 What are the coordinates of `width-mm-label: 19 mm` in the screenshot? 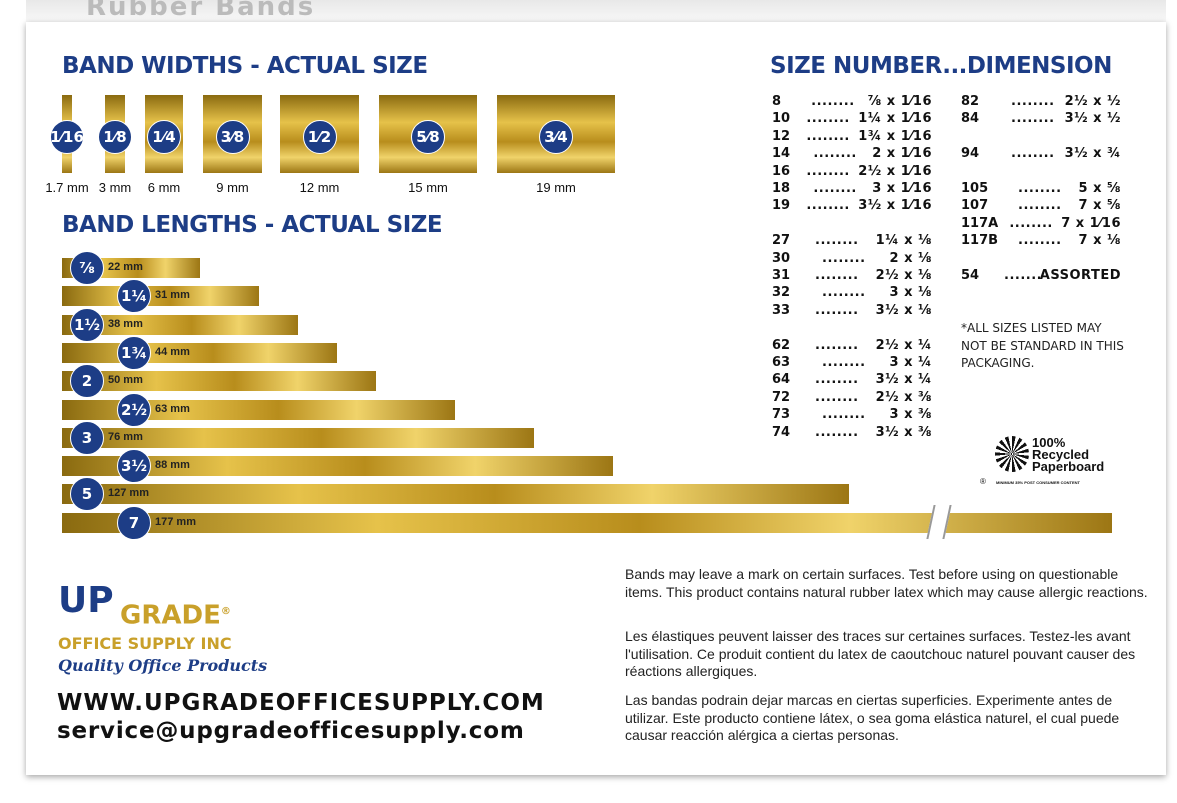 It's located at (556, 187).